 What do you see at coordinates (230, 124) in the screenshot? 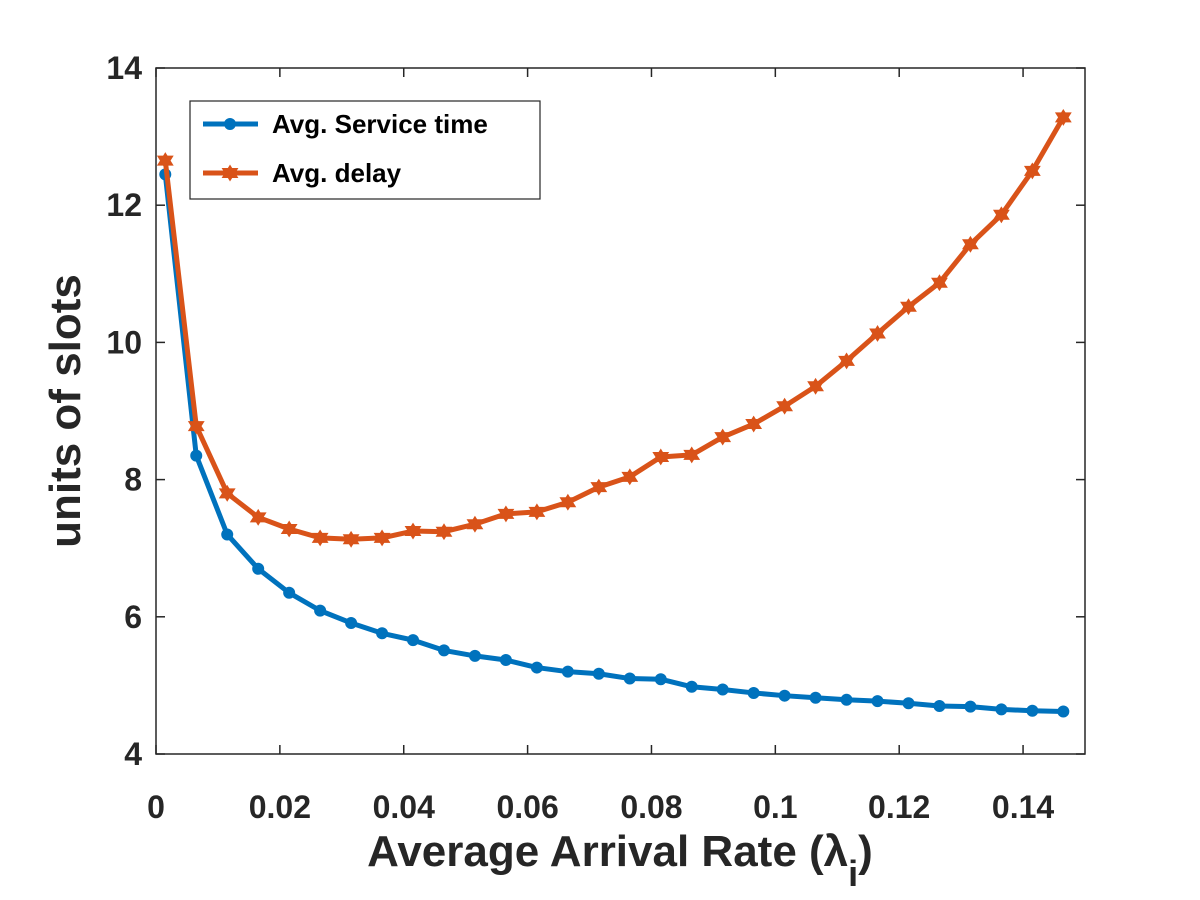
I see `legend-marker-avg-service-time` at bounding box center [230, 124].